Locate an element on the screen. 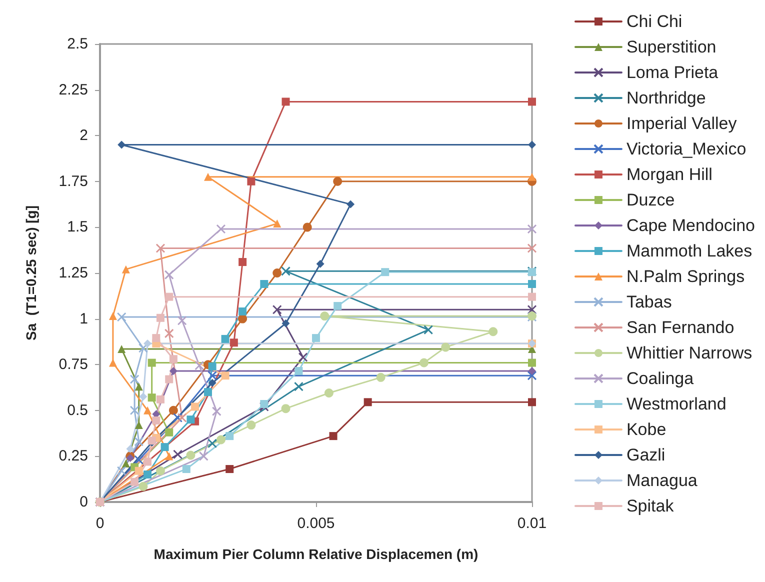  legend-label: Coalinga is located at coordinates (660, 378).